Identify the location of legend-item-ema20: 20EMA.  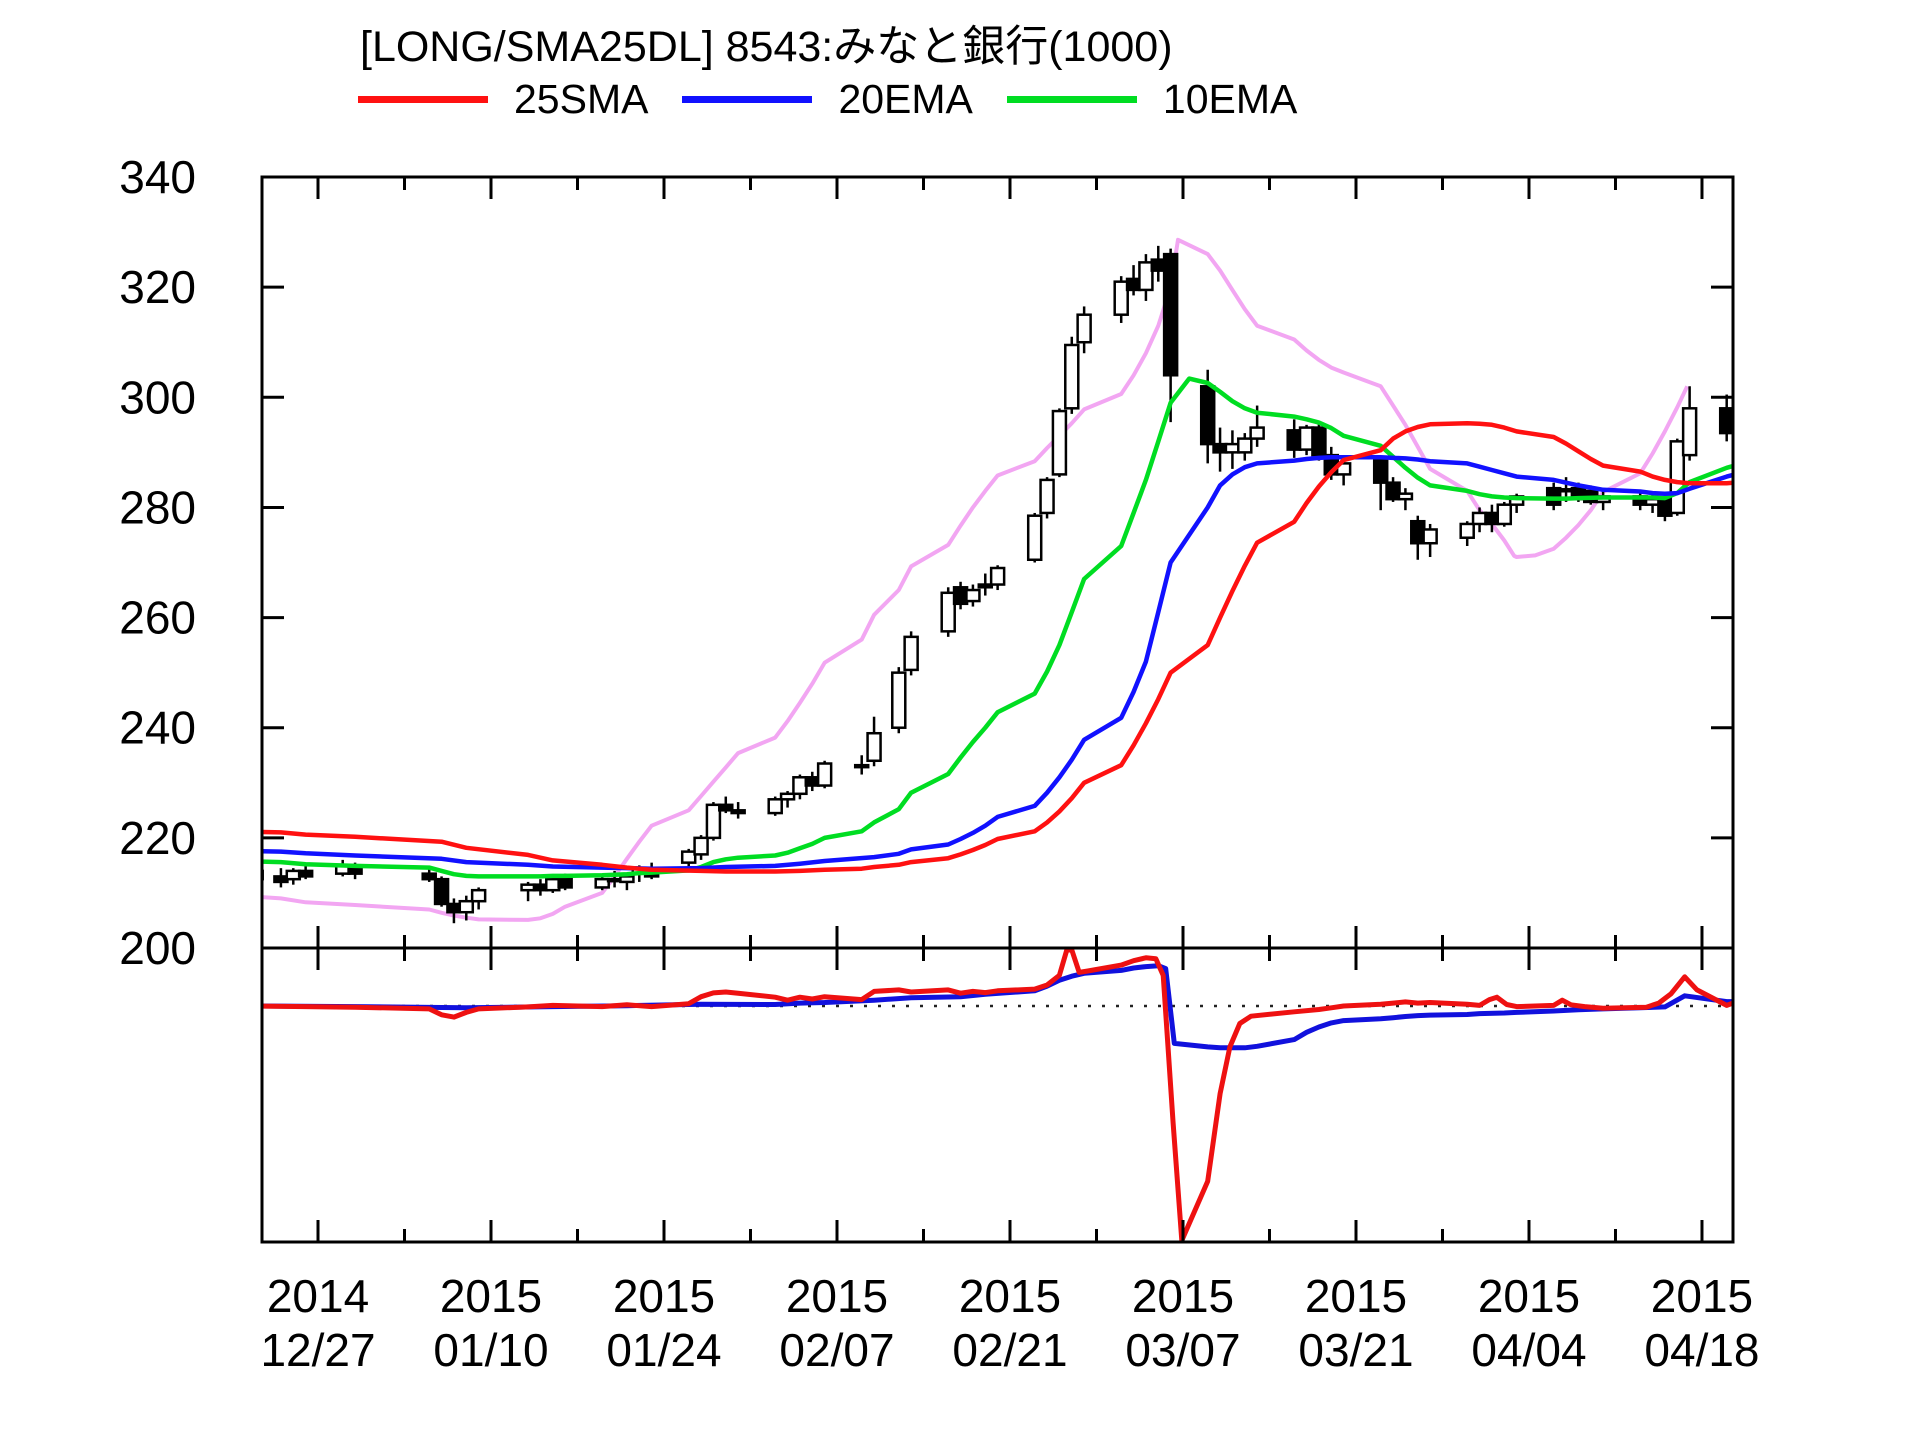
(827, 99).